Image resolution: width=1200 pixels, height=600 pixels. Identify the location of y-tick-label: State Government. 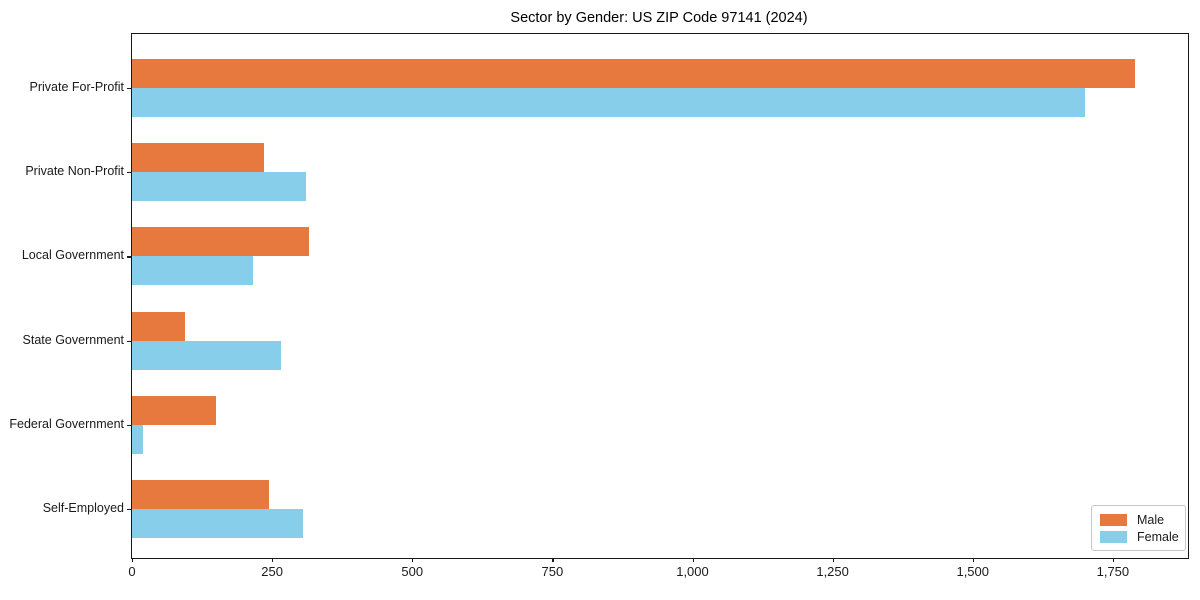
(73, 339).